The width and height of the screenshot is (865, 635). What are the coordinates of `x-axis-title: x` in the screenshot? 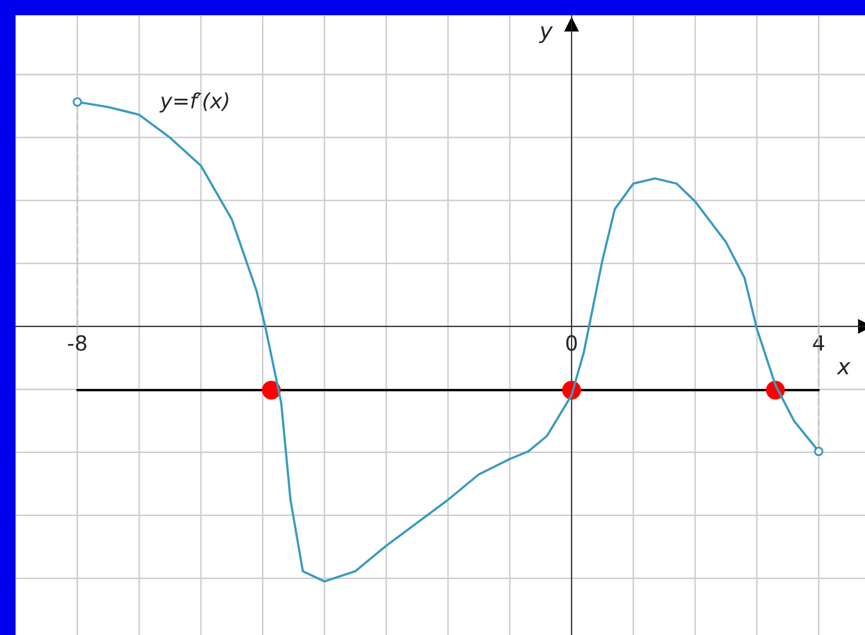 It's located at (843, 368).